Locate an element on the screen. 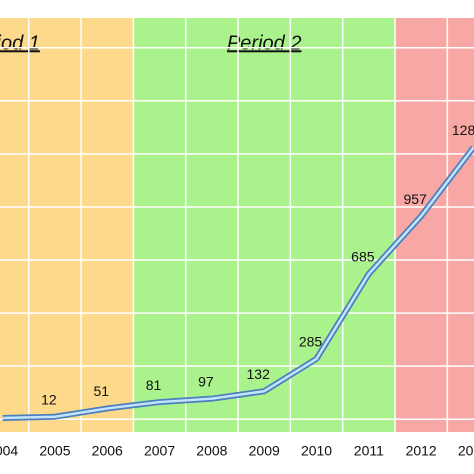  x-tick-label: 2010 is located at coordinates (316, 451).